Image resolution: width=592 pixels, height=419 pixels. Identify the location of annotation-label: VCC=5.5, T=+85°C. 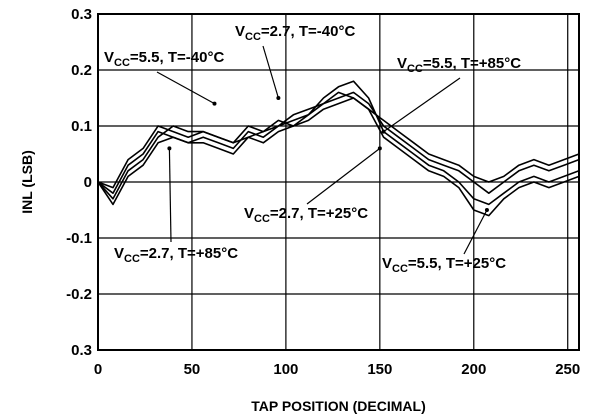
(459, 65).